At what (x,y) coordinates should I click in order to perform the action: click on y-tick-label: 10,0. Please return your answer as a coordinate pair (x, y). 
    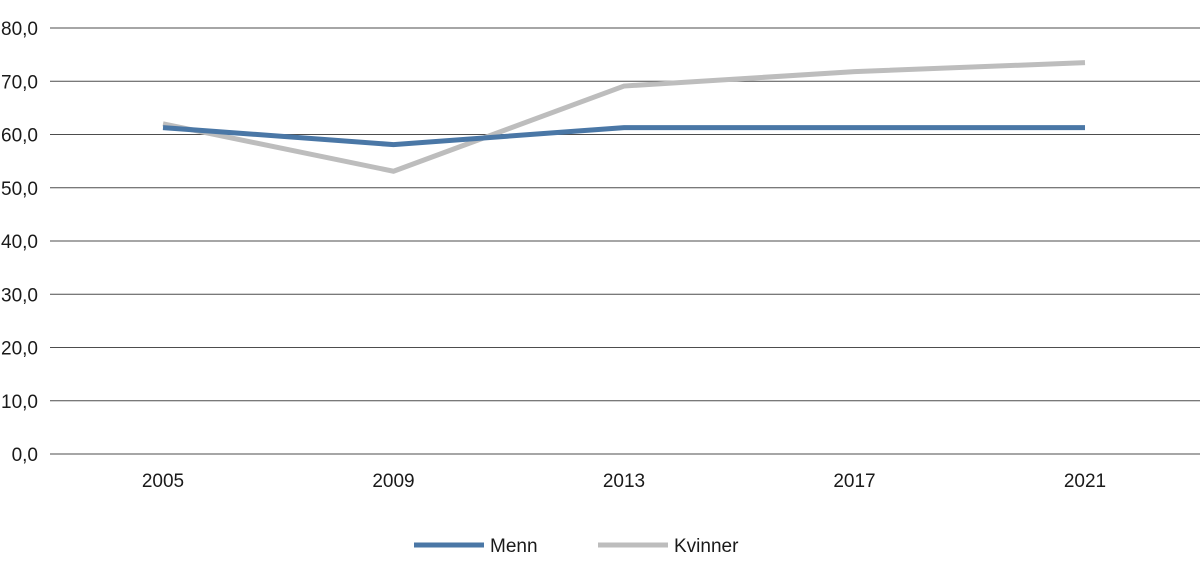
    Looking at the image, I should click on (19, 402).